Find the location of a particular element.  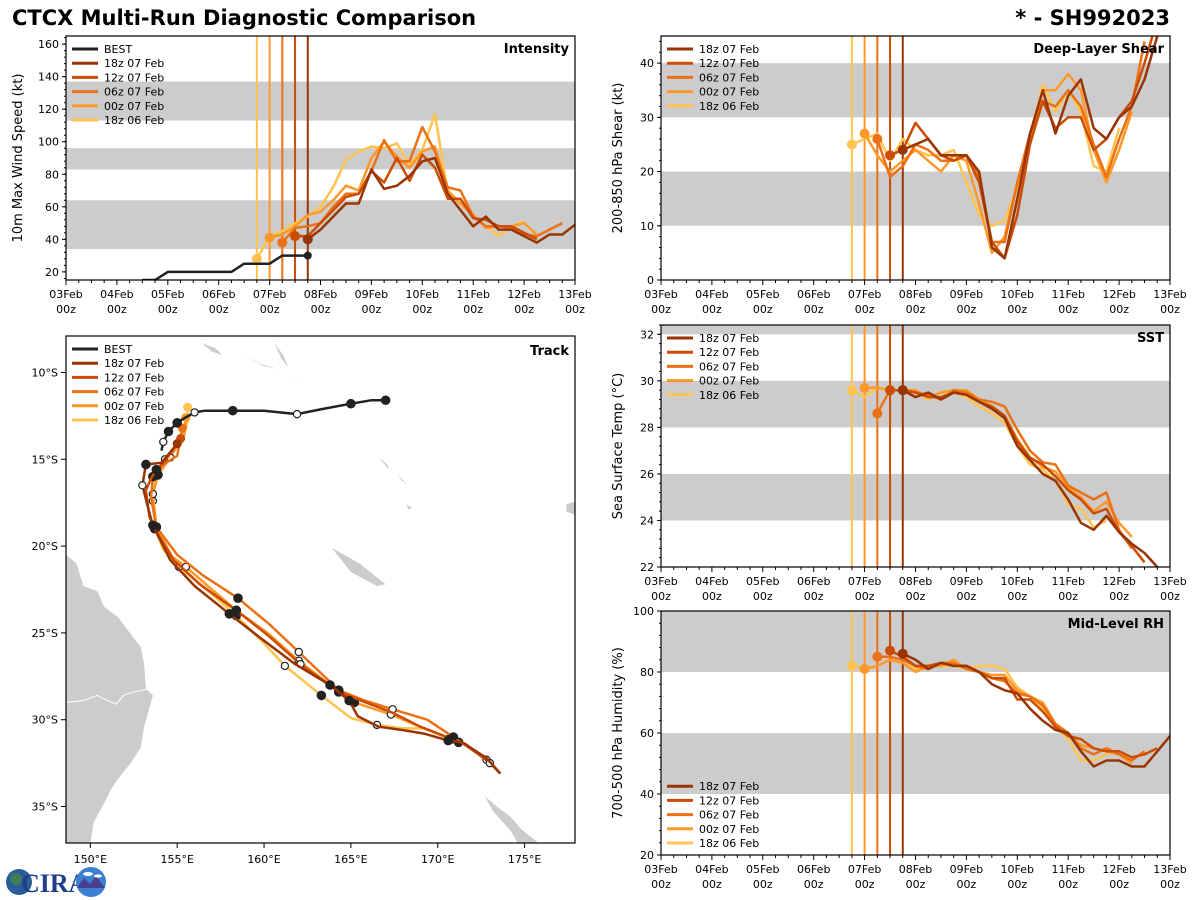

lon-tick-label: 165°E is located at coordinates (350, 859).